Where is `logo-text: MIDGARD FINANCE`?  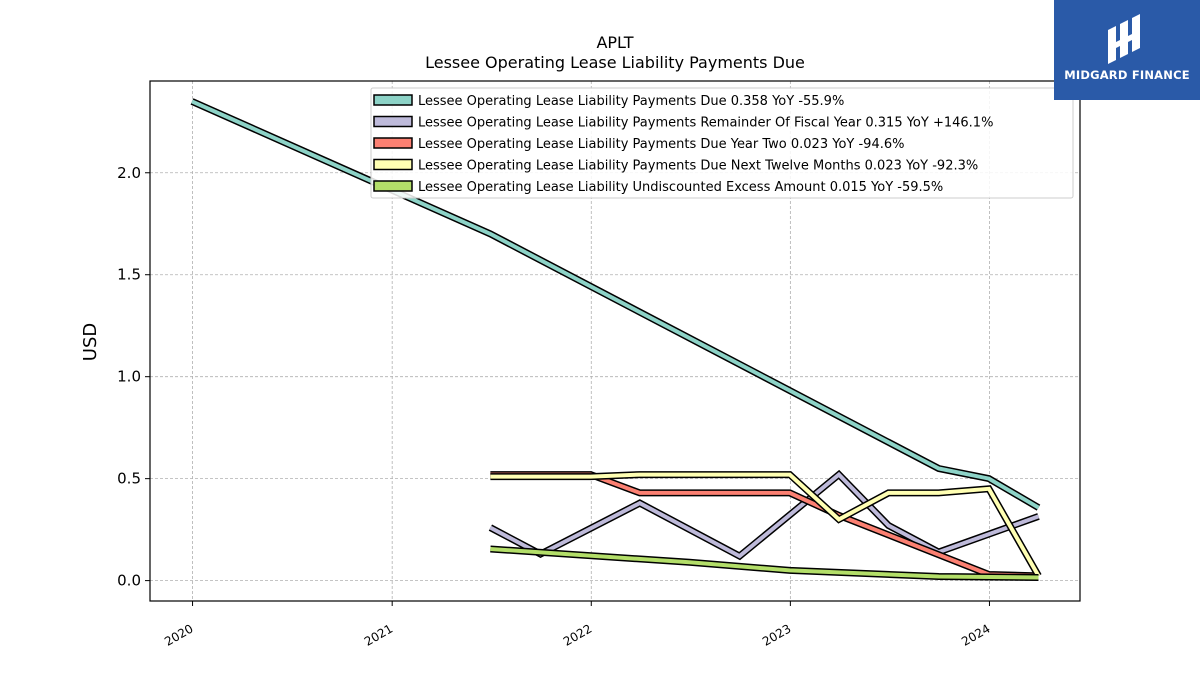
logo-text: MIDGARD FINANCE is located at coordinates (1127, 75).